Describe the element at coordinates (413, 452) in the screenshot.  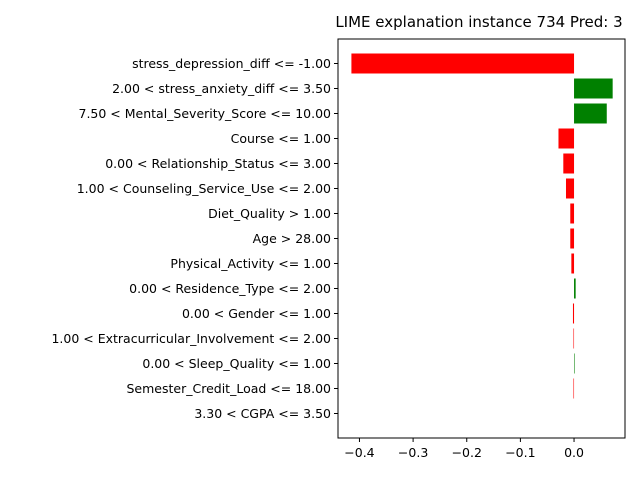
I see `x-tick-label-1: −0.3` at that location.